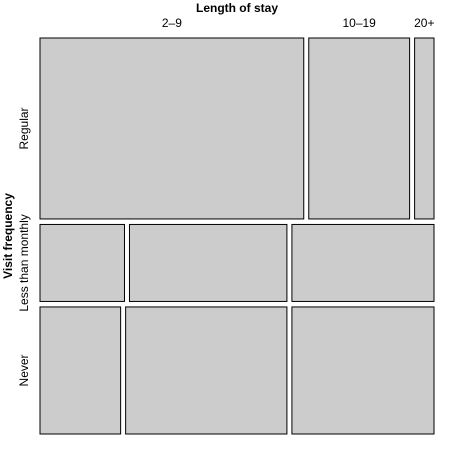 This screenshot has width=474, height=474. What do you see at coordinates (172, 23) in the screenshot?
I see `column-label: 2–9` at bounding box center [172, 23].